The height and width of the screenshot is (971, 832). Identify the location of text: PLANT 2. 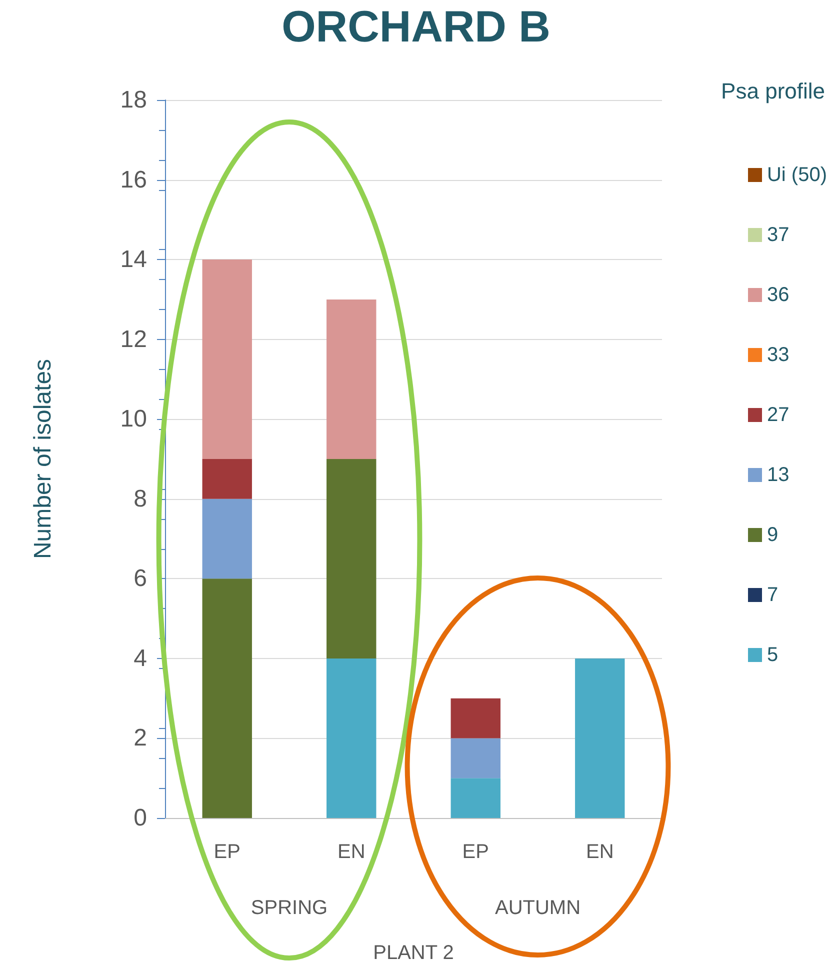
(413, 953).